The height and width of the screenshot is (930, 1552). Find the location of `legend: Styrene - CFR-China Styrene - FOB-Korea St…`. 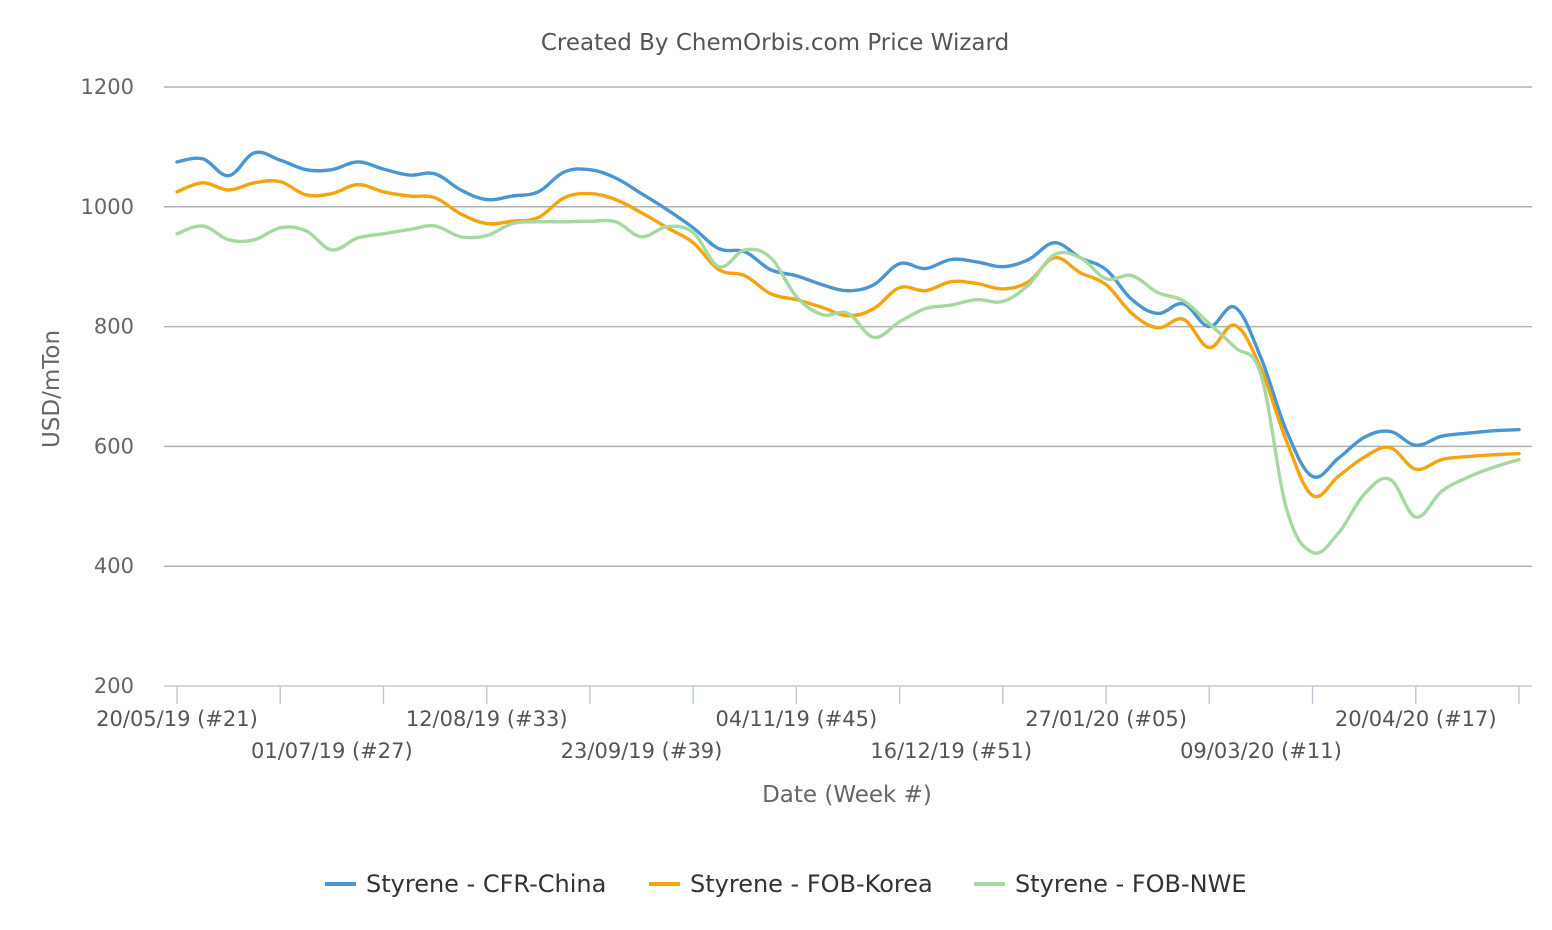

legend: Styrene - CFR-China Styrene - FOB-Korea St… is located at coordinates (786, 884).